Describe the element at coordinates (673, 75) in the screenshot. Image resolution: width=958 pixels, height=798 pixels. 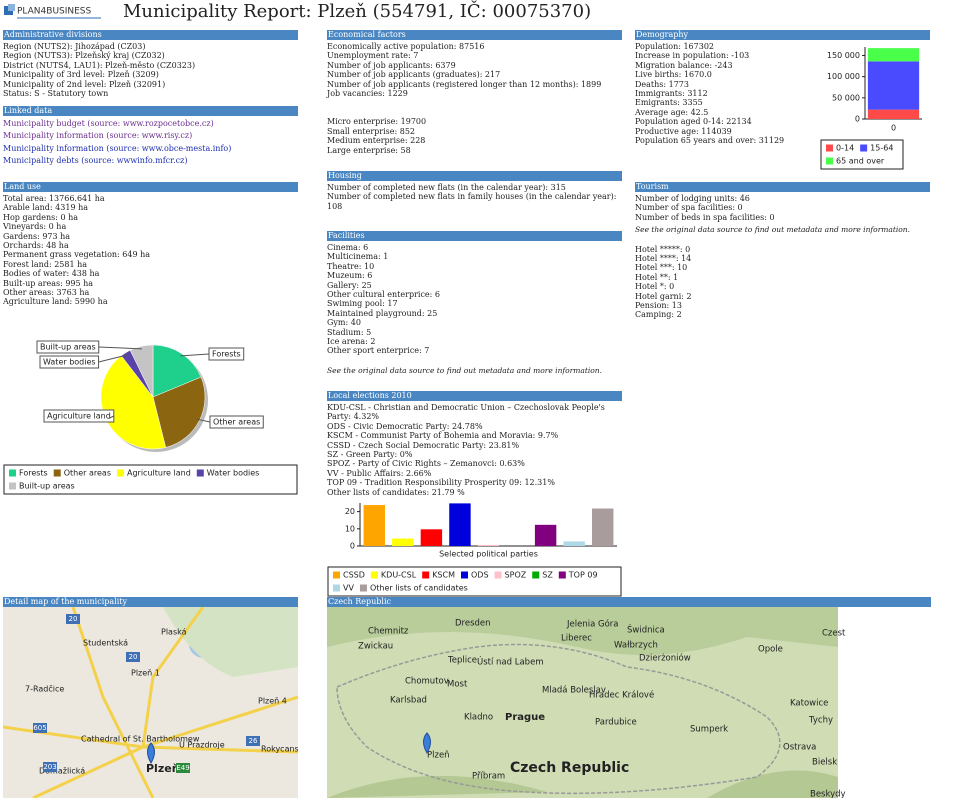
I see `text-line: Live births: 1670.0` at that location.